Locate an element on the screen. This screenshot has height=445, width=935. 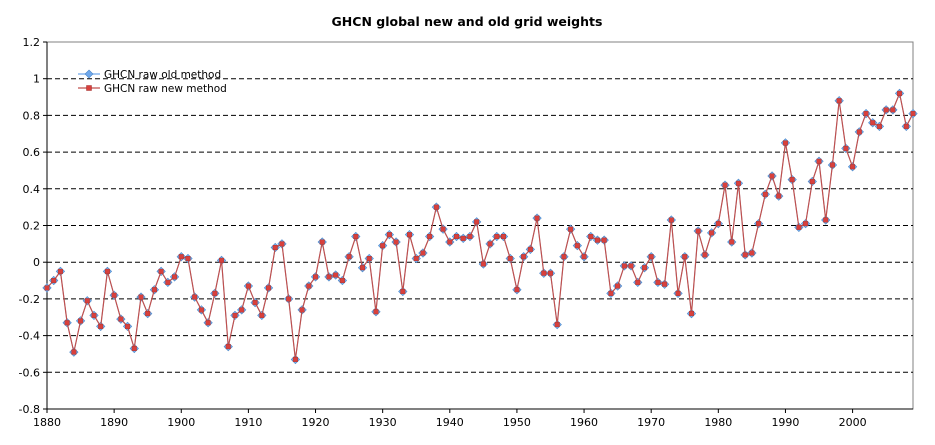
x-tick-label: 2000 is located at coordinates (853, 422).